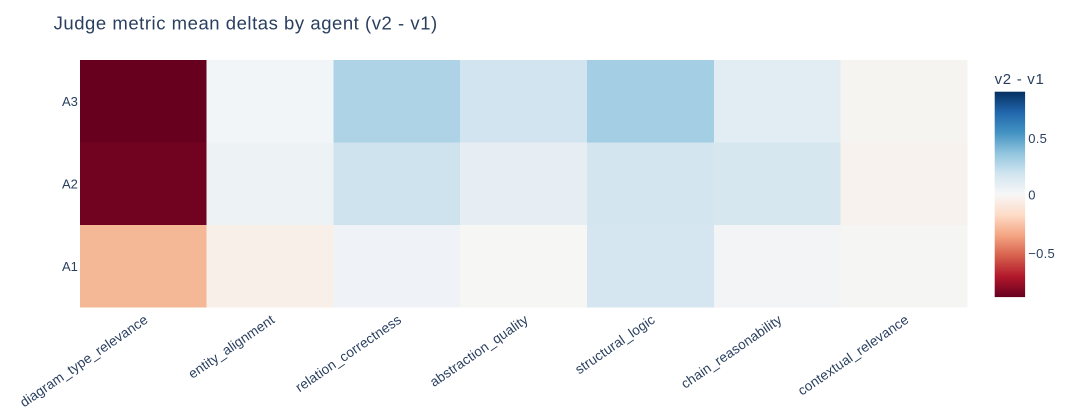 The width and height of the screenshot is (1076, 420). I want to click on svg-text: v2 - v1, so click(1020, 79).